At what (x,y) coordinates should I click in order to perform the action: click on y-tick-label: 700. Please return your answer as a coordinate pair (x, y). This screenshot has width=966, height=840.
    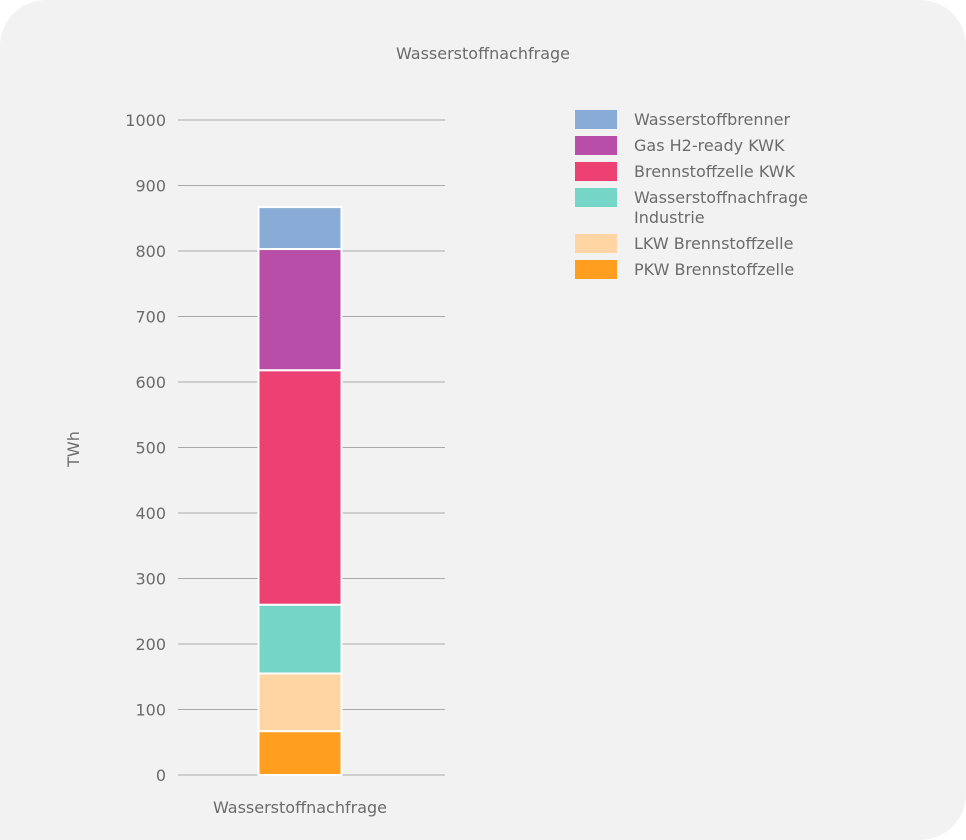
    Looking at the image, I should click on (150, 317).